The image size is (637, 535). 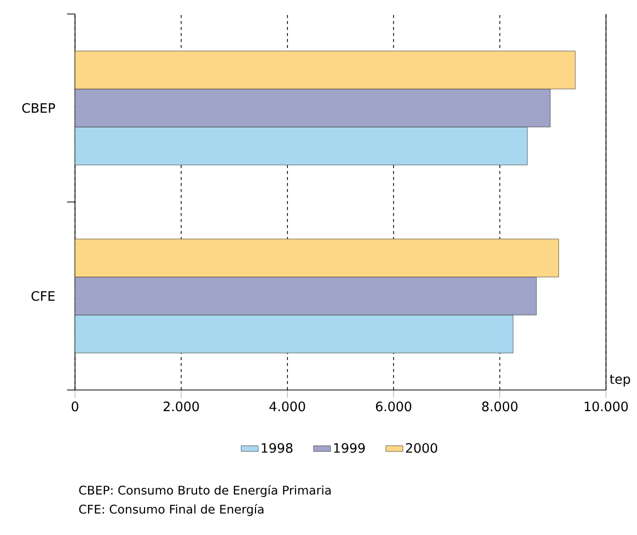 What do you see at coordinates (39, 108) in the screenshot?
I see `y-tick-label: CBEP` at bounding box center [39, 108].